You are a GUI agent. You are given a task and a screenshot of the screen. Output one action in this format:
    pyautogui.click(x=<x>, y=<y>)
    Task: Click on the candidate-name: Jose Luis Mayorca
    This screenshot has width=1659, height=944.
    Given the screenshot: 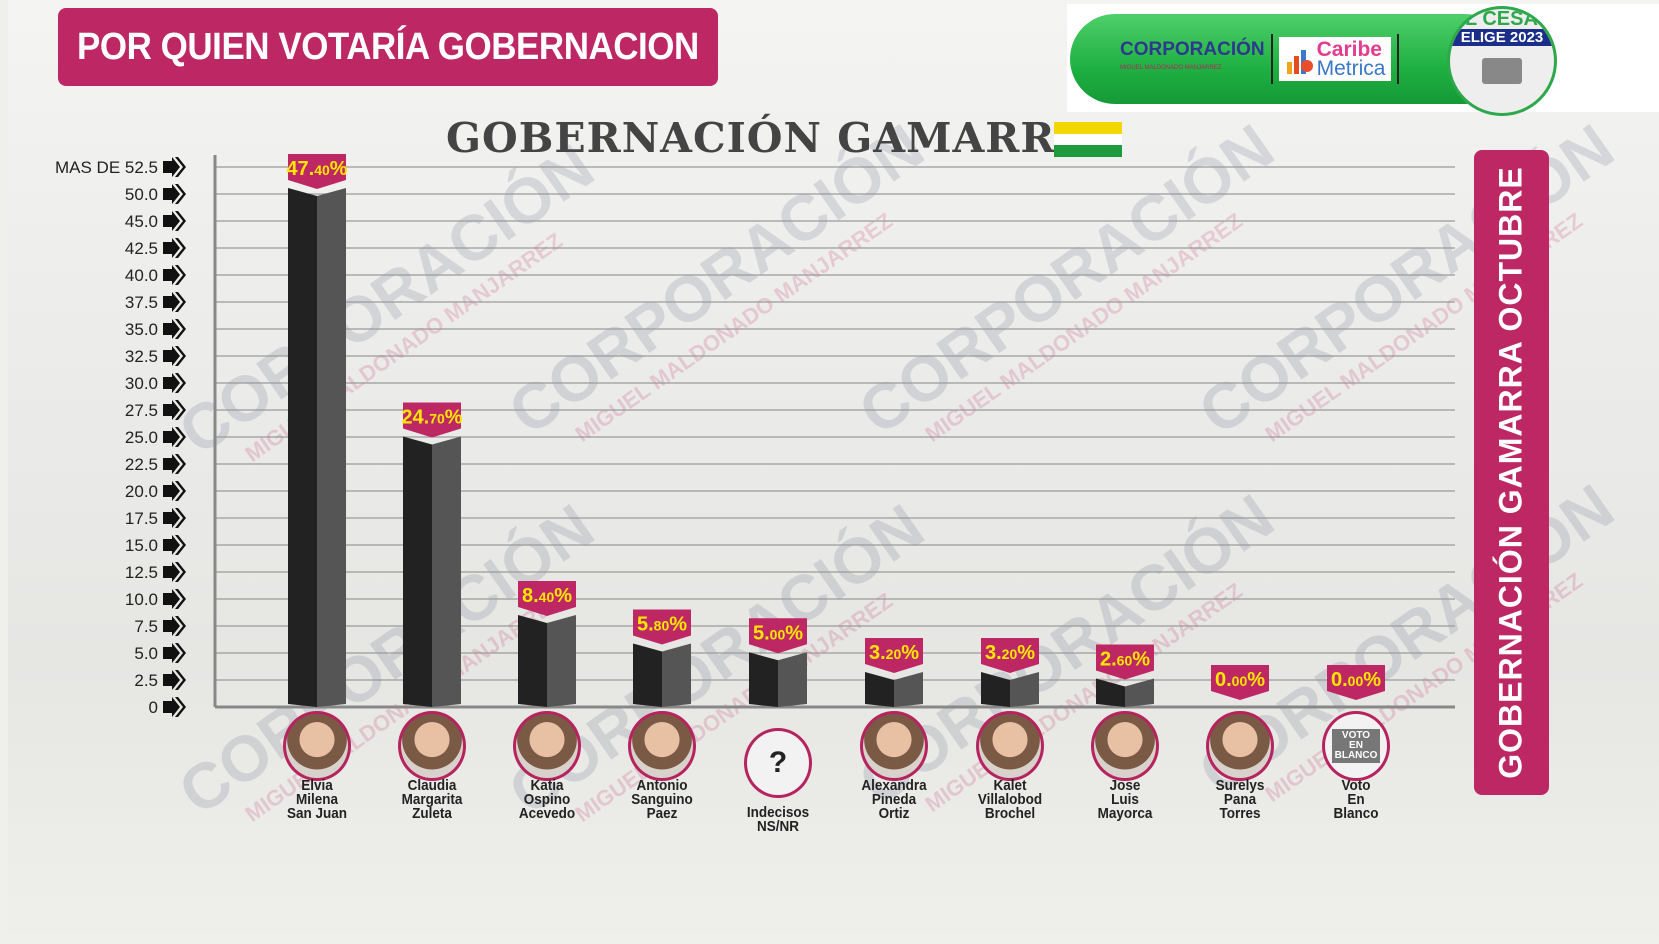 What is the action you would take?
    pyautogui.click(x=1125, y=800)
    